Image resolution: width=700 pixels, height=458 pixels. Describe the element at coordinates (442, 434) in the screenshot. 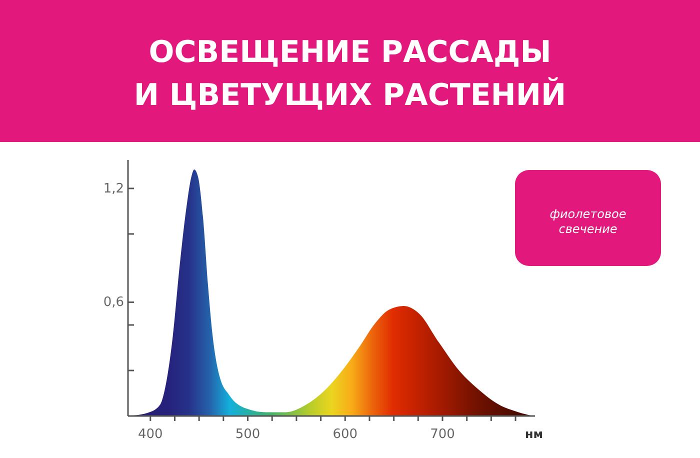

I see `x-tick-label: 700` at that location.